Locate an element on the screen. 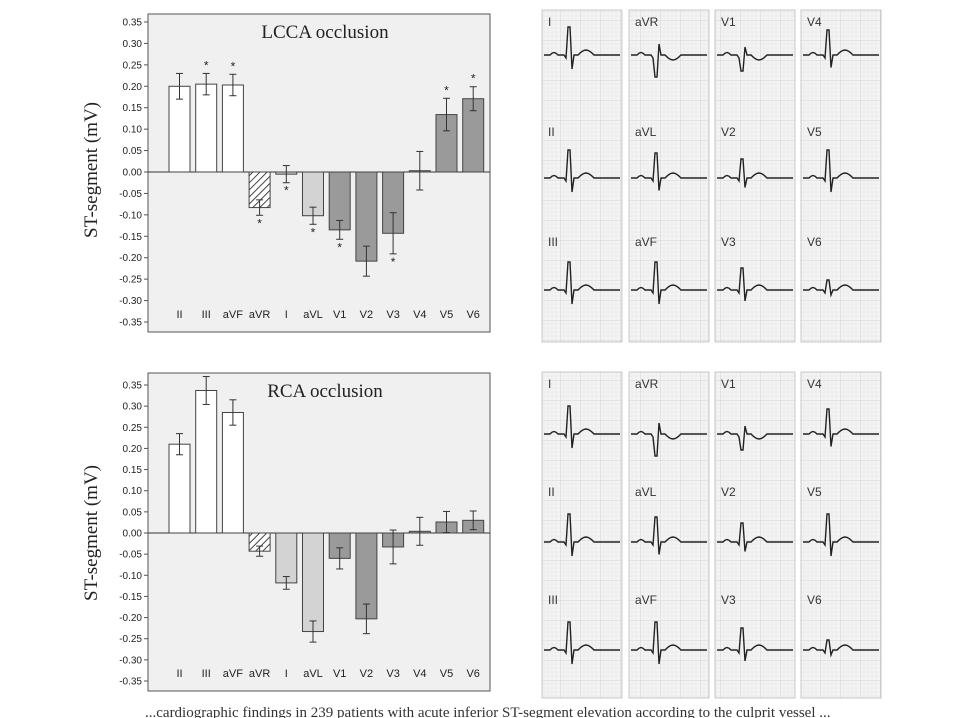  x-tick-label-V1: V1 is located at coordinates (339, 315).